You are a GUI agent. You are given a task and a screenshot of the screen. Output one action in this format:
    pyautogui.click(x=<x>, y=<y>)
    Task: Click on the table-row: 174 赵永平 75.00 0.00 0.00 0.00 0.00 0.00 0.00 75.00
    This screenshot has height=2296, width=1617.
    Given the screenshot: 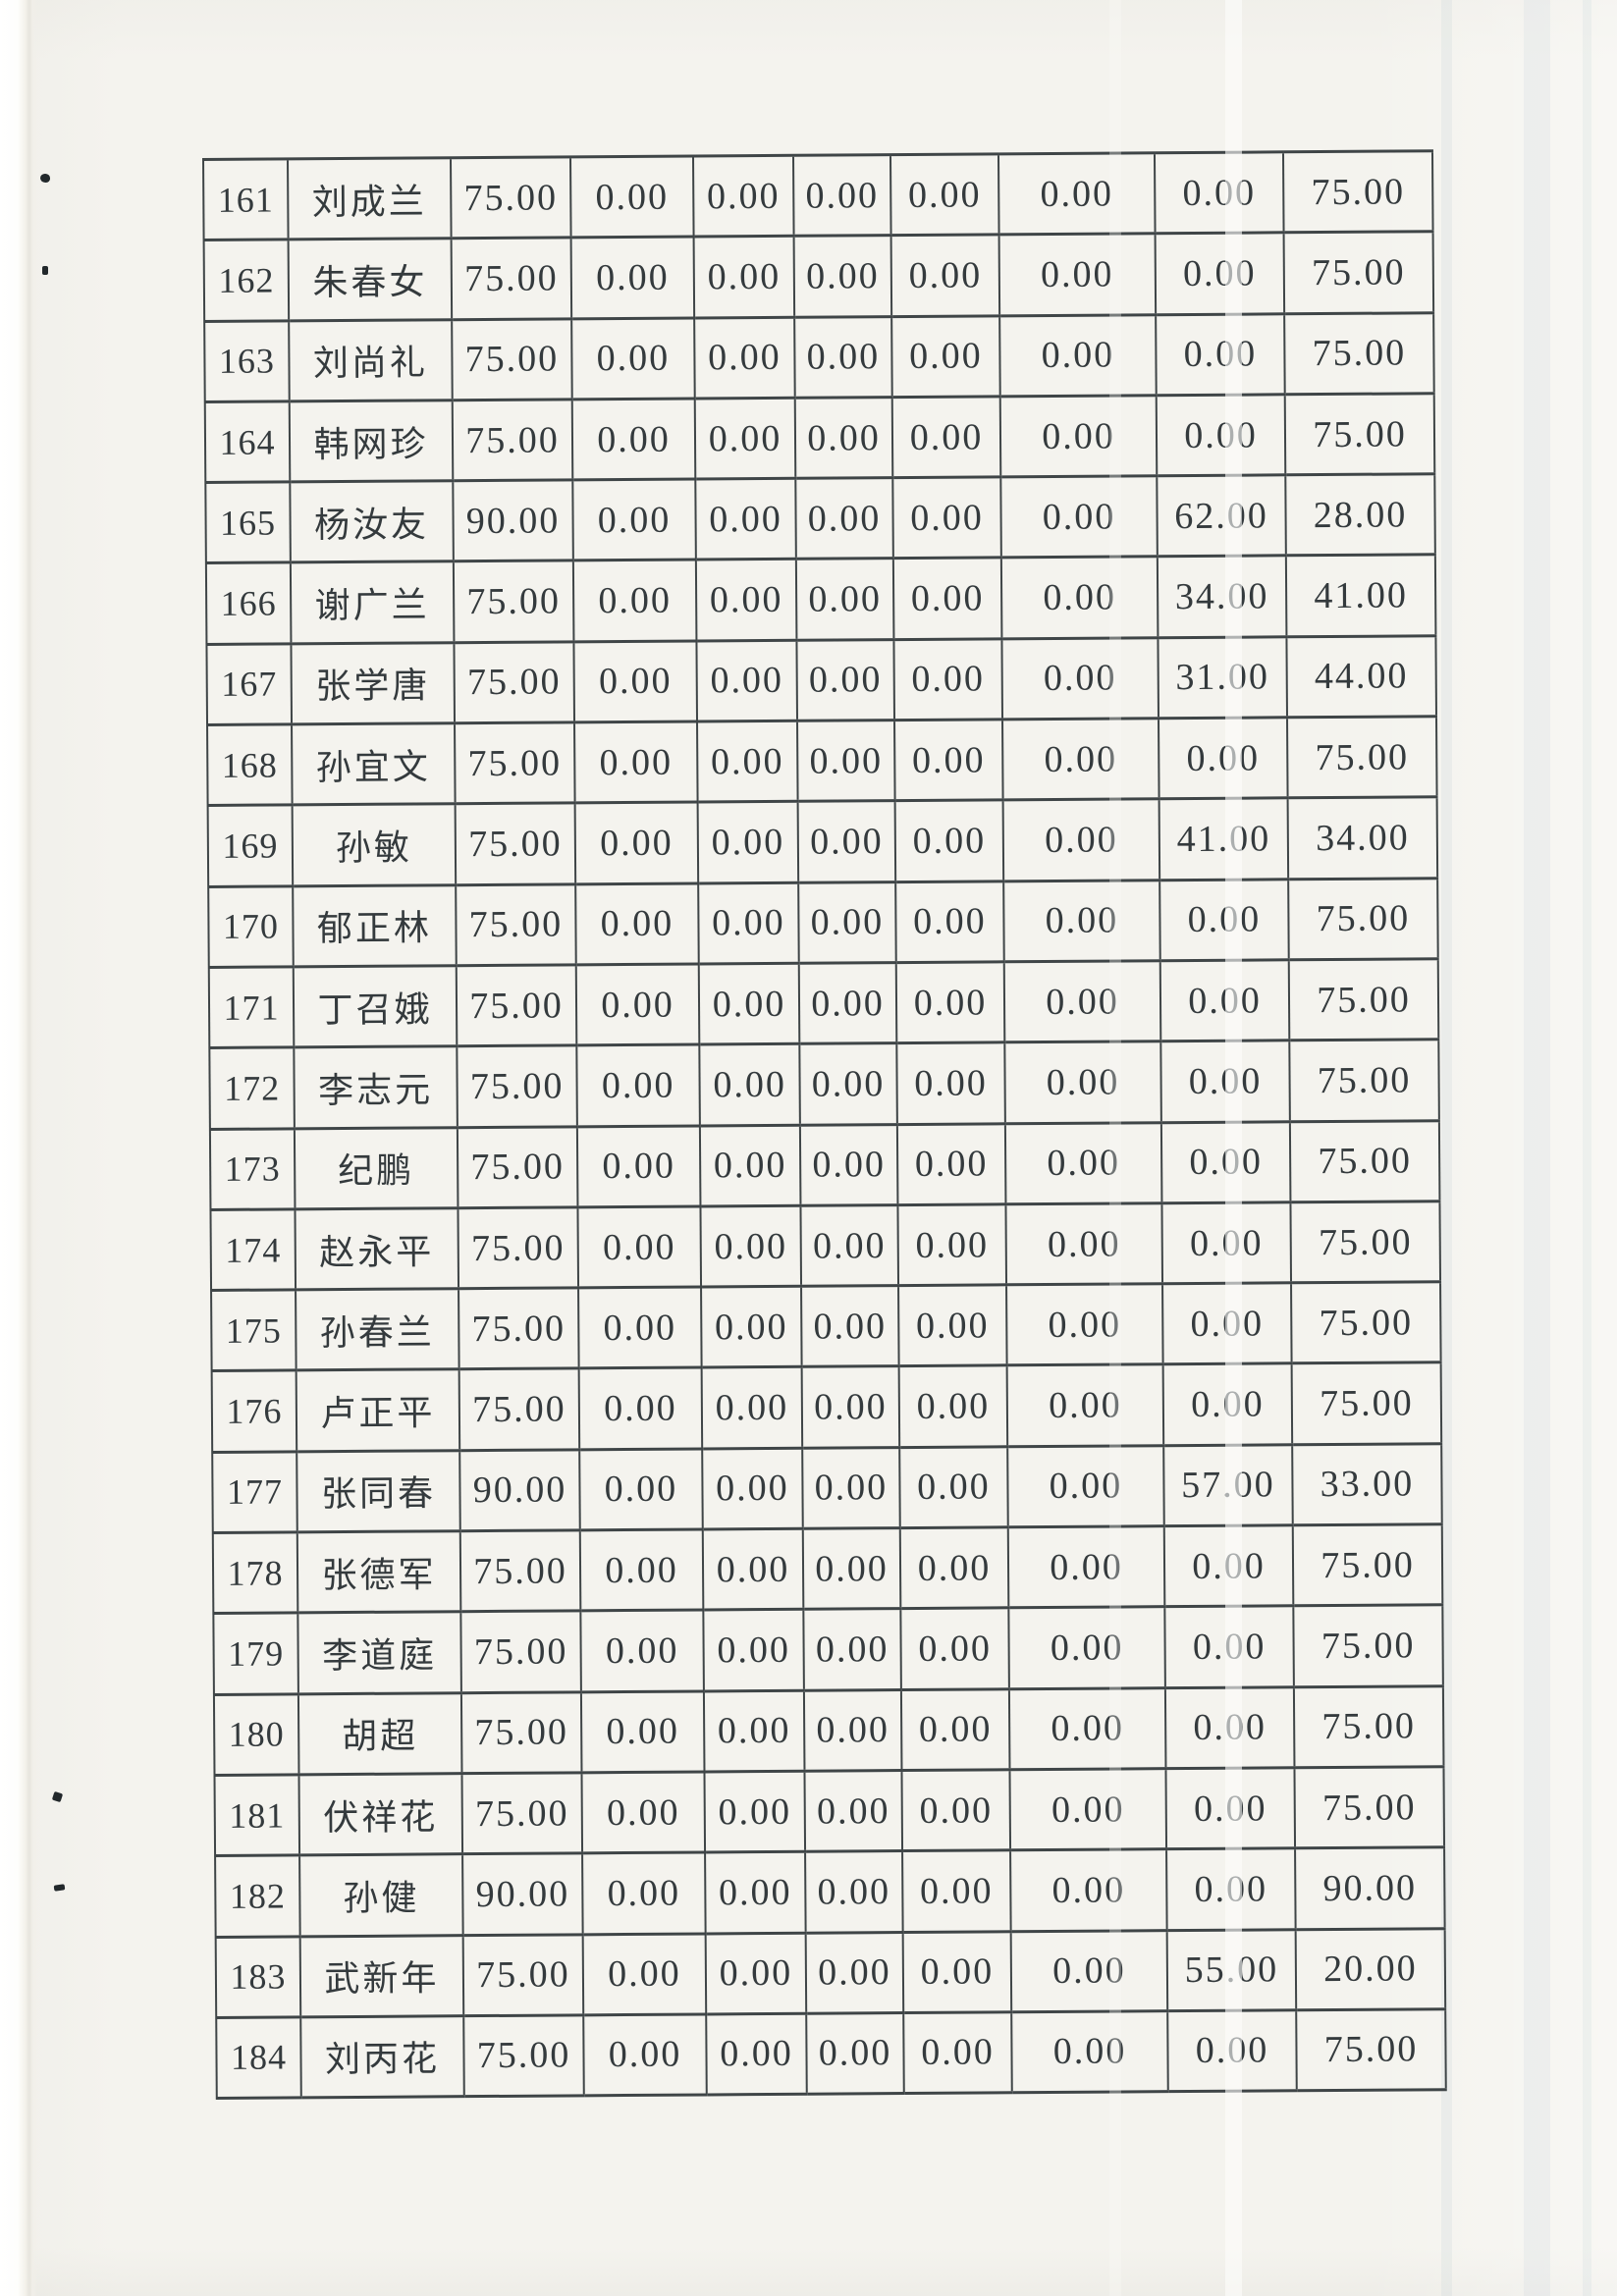 What is the action you would take?
    pyautogui.click(x=826, y=1246)
    